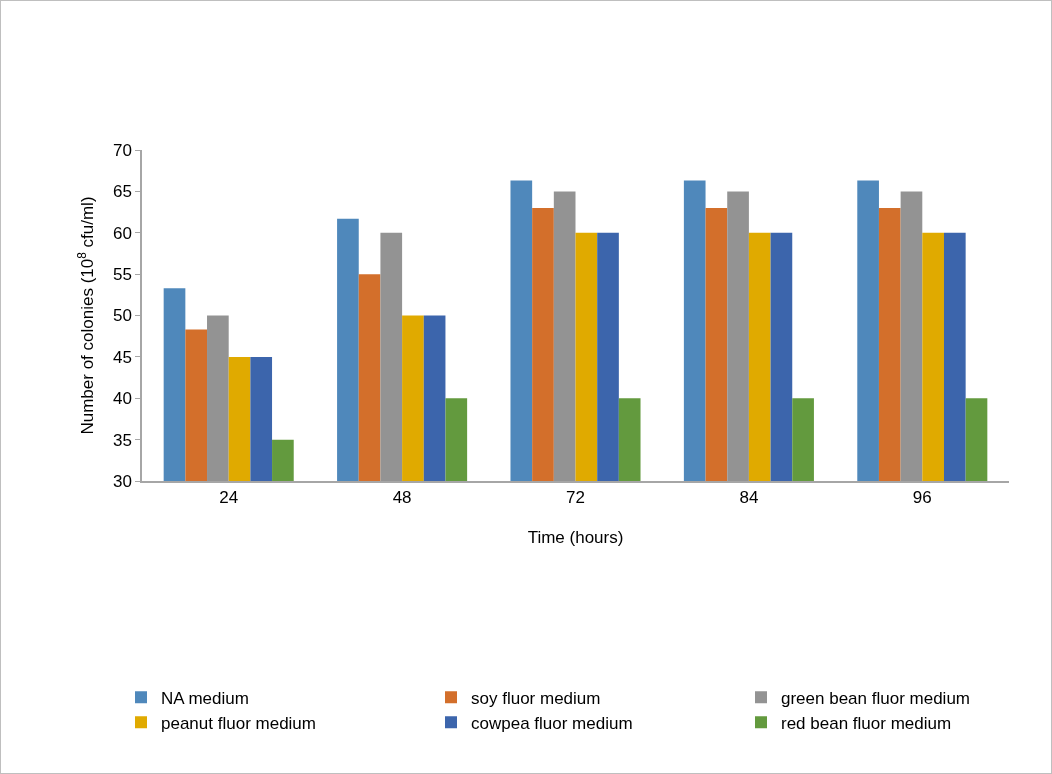 Image resolution: width=1052 pixels, height=774 pixels. What do you see at coordinates (122, 357) in the screenshot?
I see `y-tick-label: 45` at bounding box center [122, 357].